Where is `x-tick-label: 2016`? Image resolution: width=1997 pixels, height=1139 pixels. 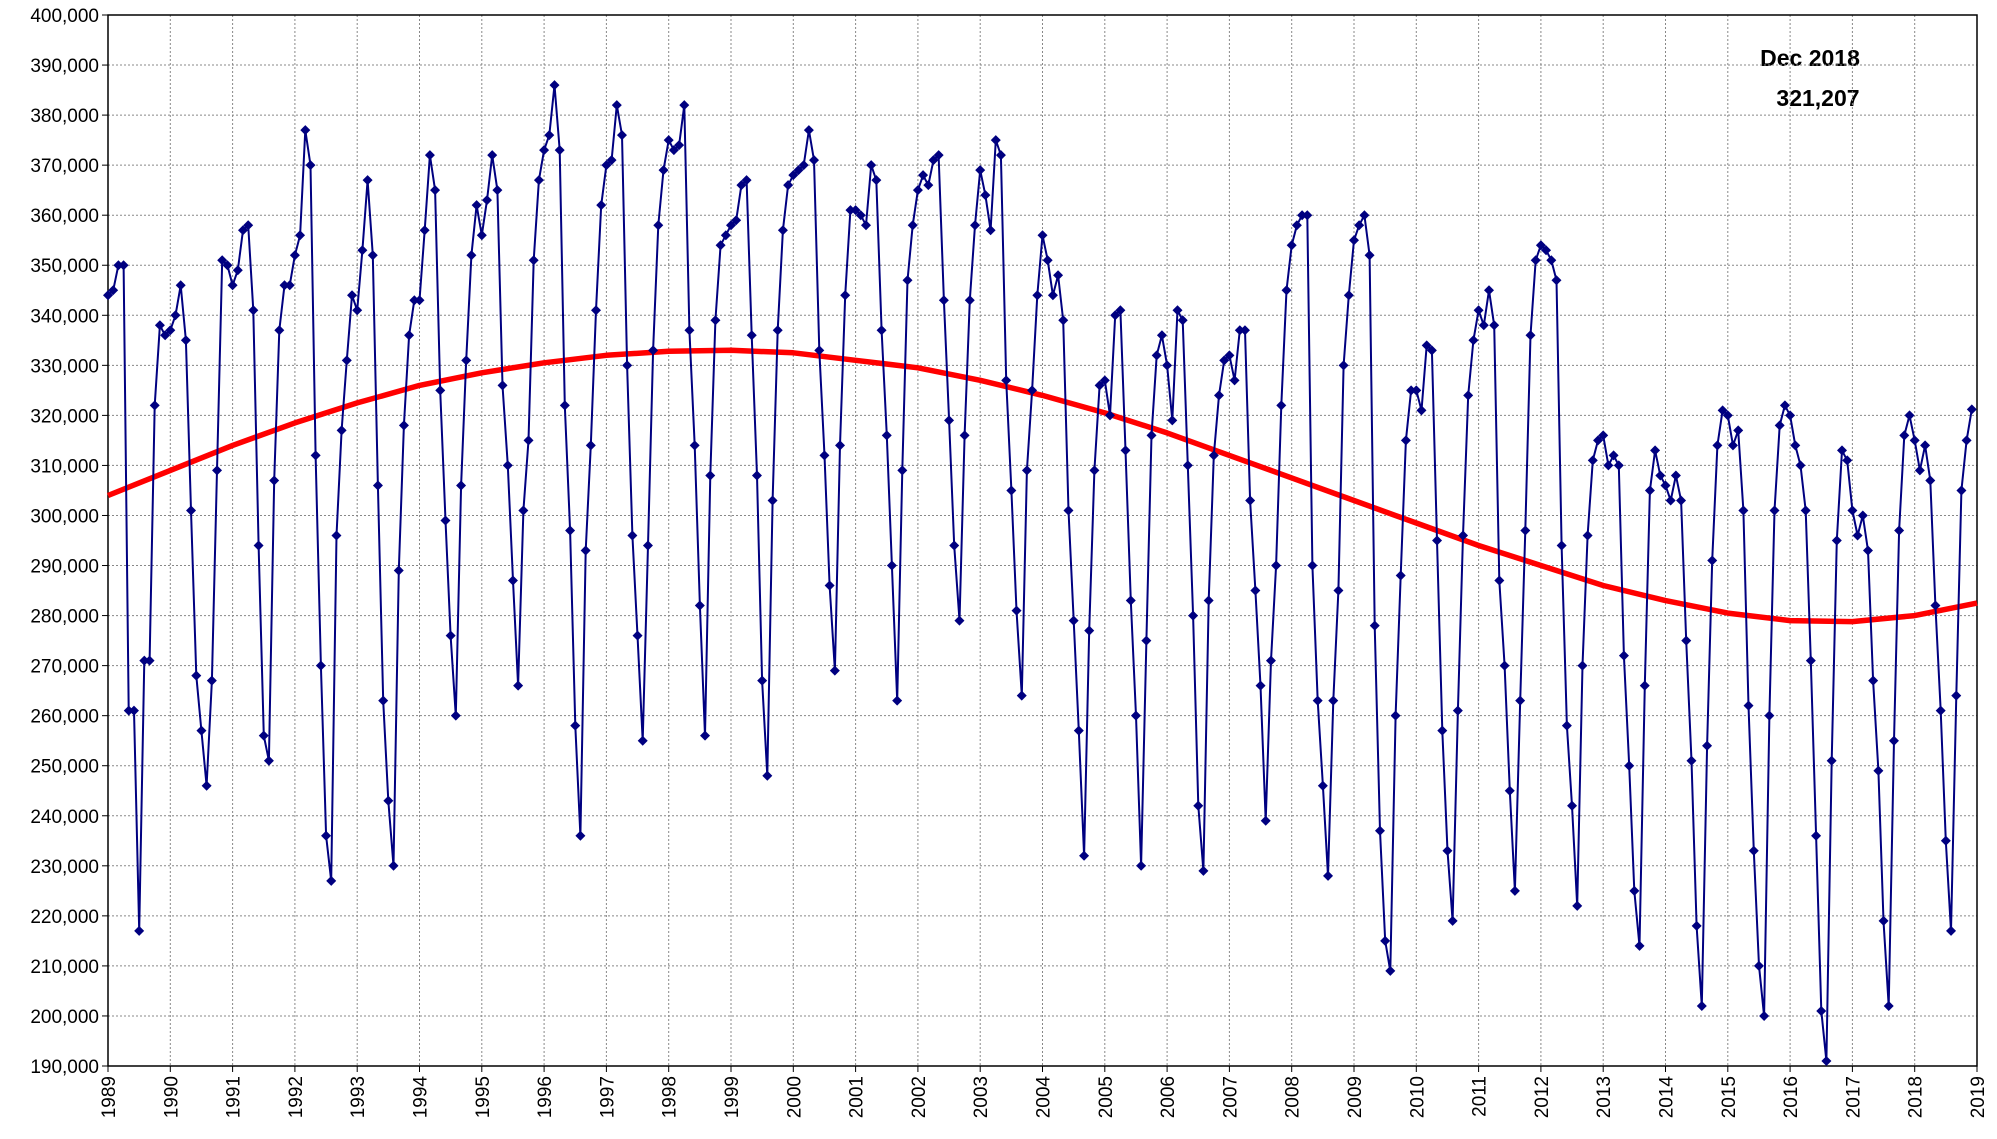
x-tick-label: 2016 is located at coordinates (1791, 1097).